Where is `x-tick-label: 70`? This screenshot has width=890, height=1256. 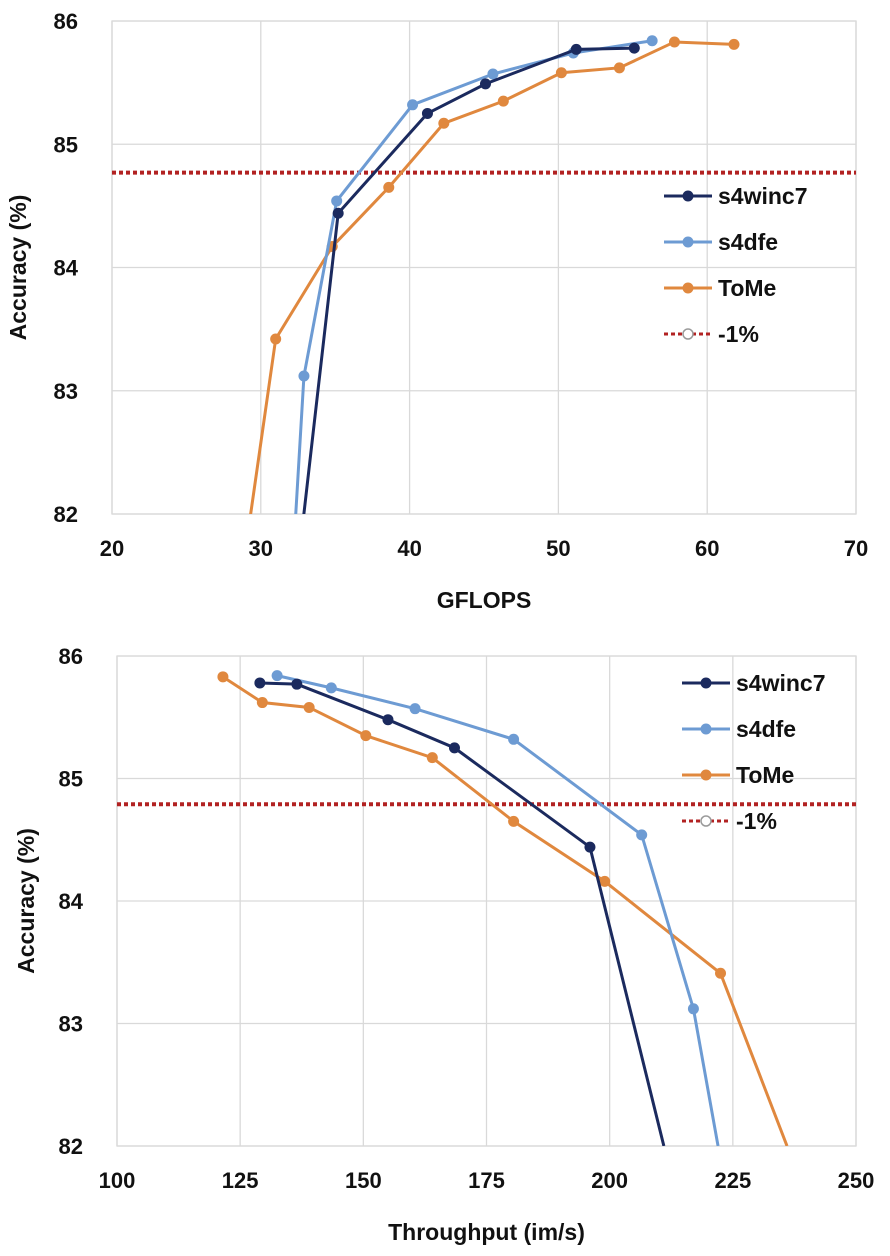
x-tick-label: 70 is located at coordinates (856, 548).